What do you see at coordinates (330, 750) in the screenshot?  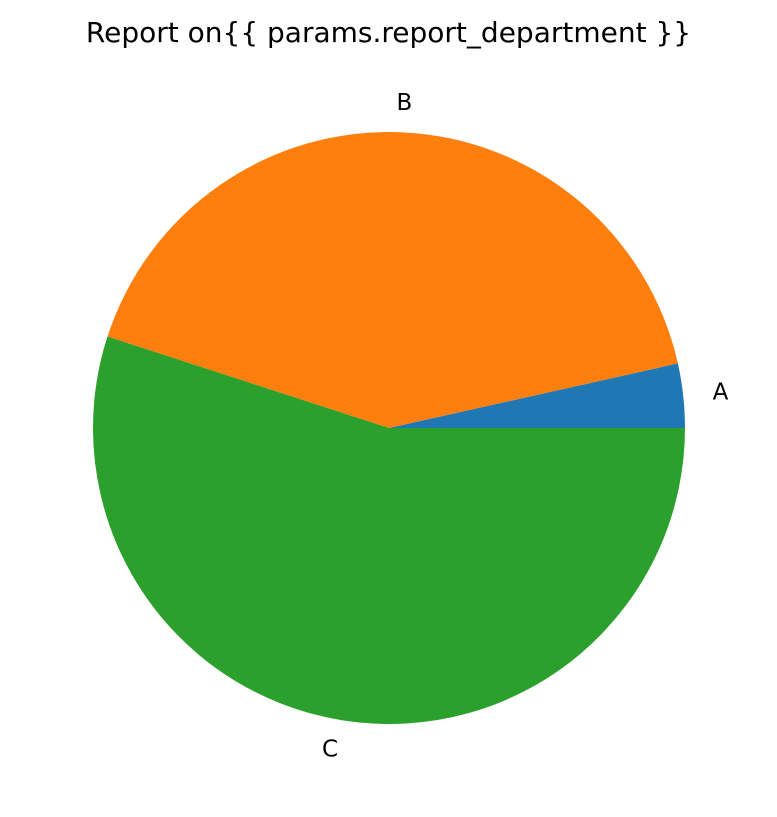 I see `slice-label-c: C` at bounding box center [330, 750].